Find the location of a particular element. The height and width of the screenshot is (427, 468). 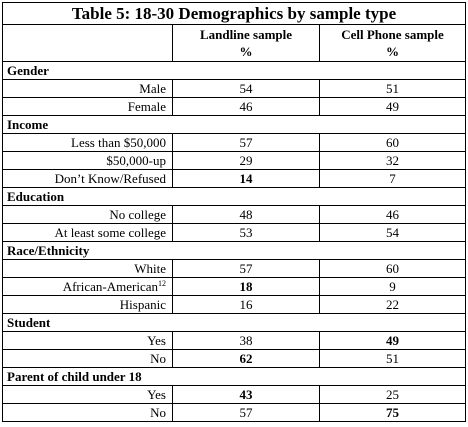

landline-value: 48 is located at coordinates (246, 214).